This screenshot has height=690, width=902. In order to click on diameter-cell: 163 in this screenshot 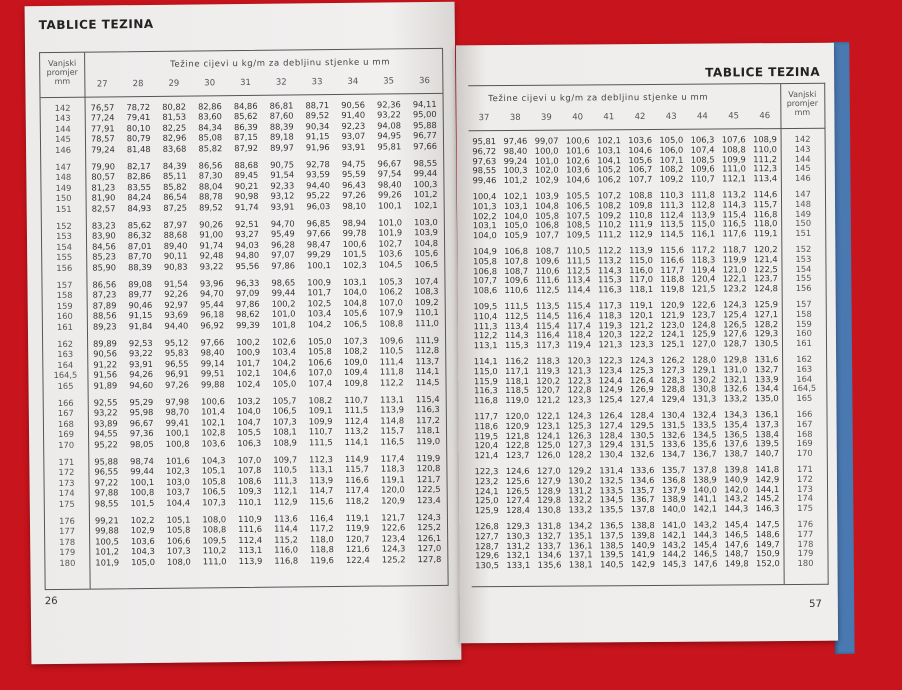, I will do `click(804, 368)`.